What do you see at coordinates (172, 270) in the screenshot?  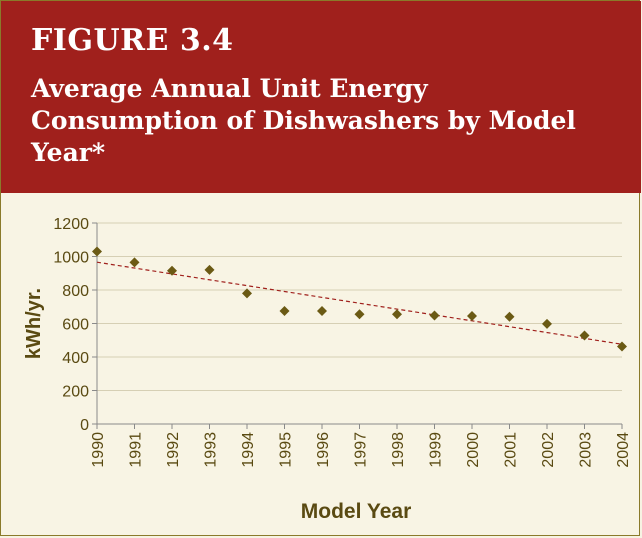 I see `data-point-1992` at bounding box center [172, 270].